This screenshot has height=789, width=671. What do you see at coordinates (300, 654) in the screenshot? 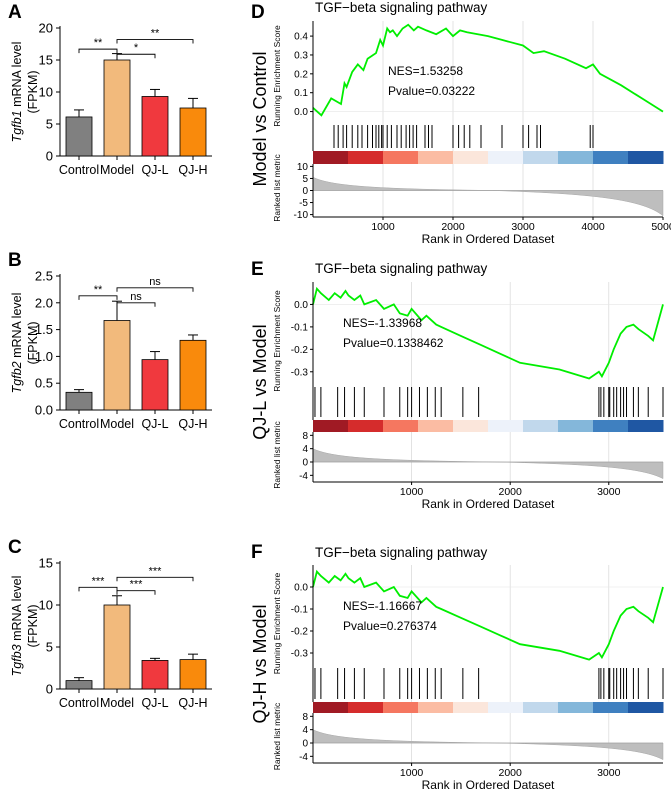
I see `es-y-tick-label: -0.3` at bounding box center [300, 654].